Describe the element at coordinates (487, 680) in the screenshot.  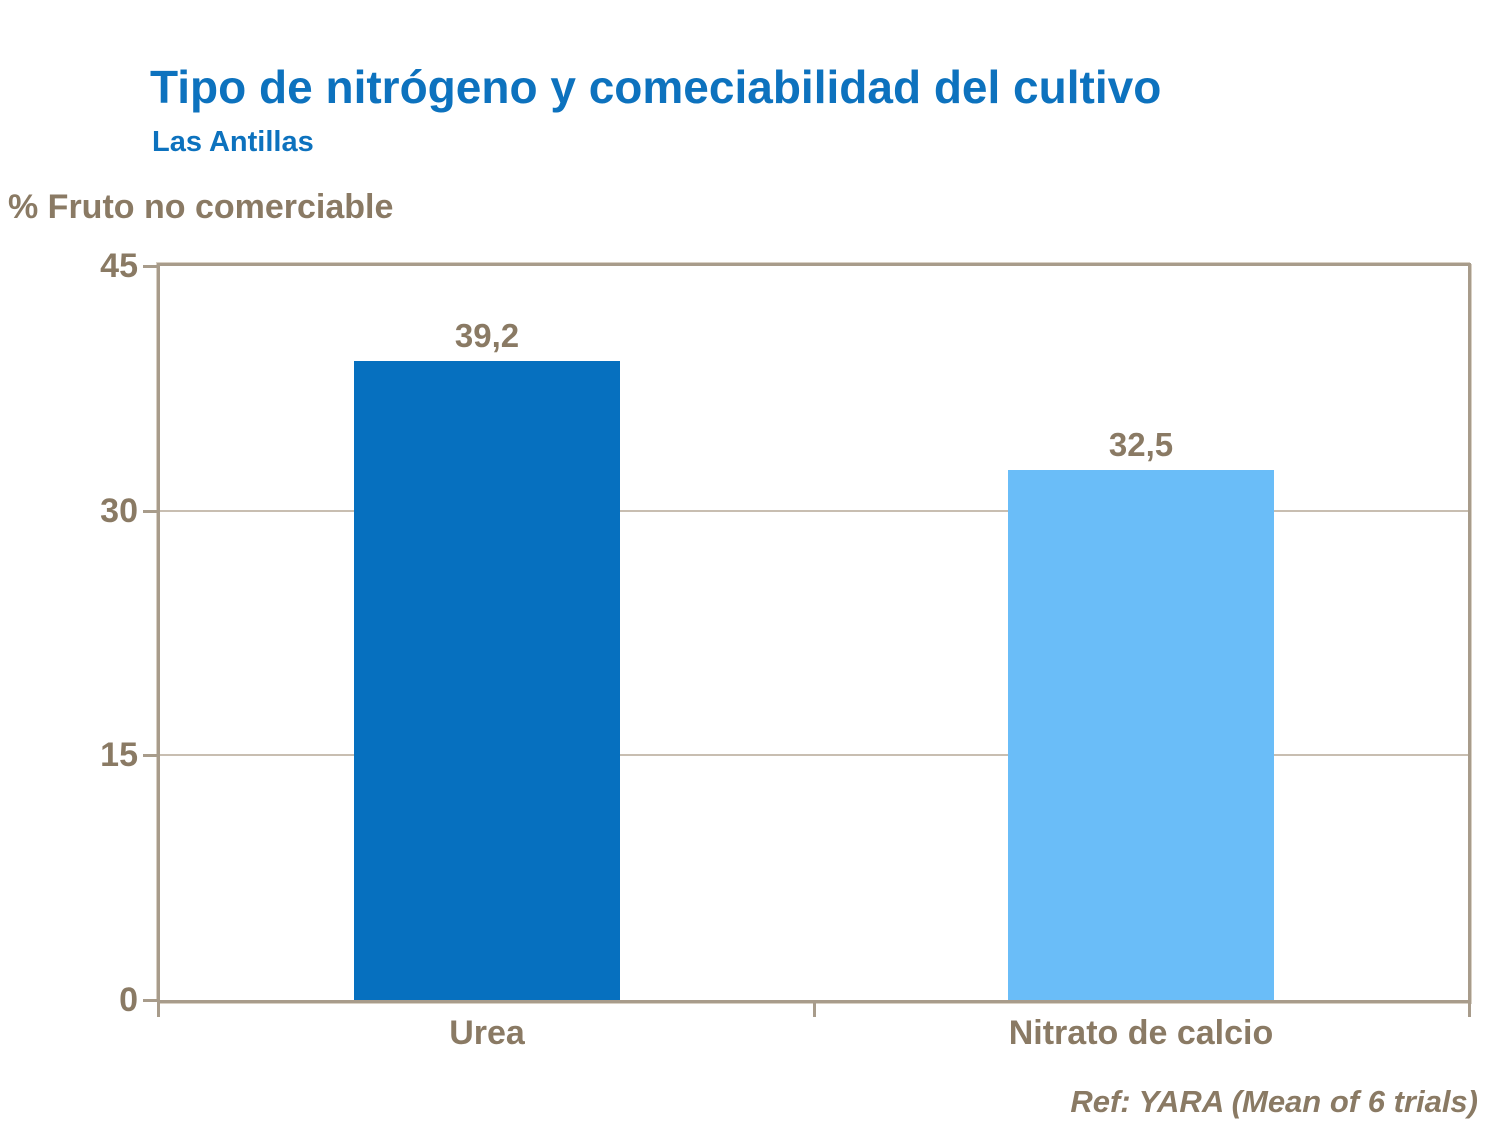
I see `bar-urea` at that location.